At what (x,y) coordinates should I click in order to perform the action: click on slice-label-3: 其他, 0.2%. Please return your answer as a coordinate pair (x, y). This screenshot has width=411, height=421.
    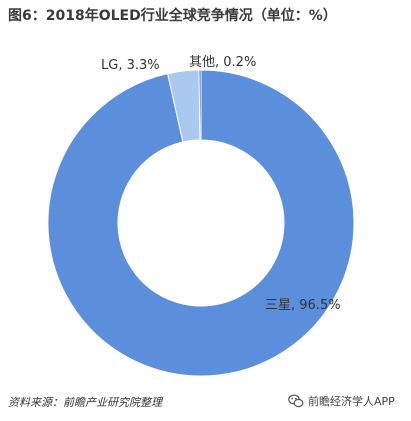
    Looking at the image, I should click on (222, 62).